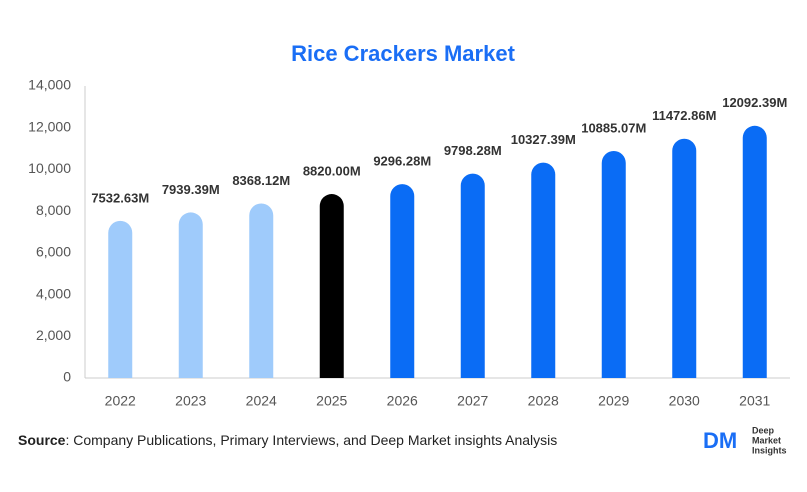 This screenshot has height=492, width=807. What do you see at coordinates (49, 168) in the screenshot?
I see `y-tick-label: 10,000` at bounding box center [49, 168].